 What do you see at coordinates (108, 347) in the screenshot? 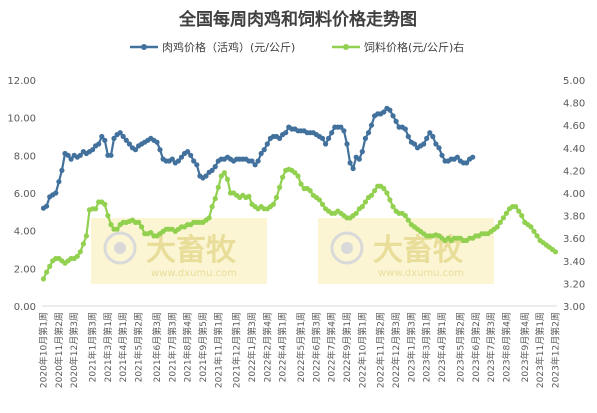
I see `x-tick-label: 2021年3月第1周` at bounding box center [108, 347].